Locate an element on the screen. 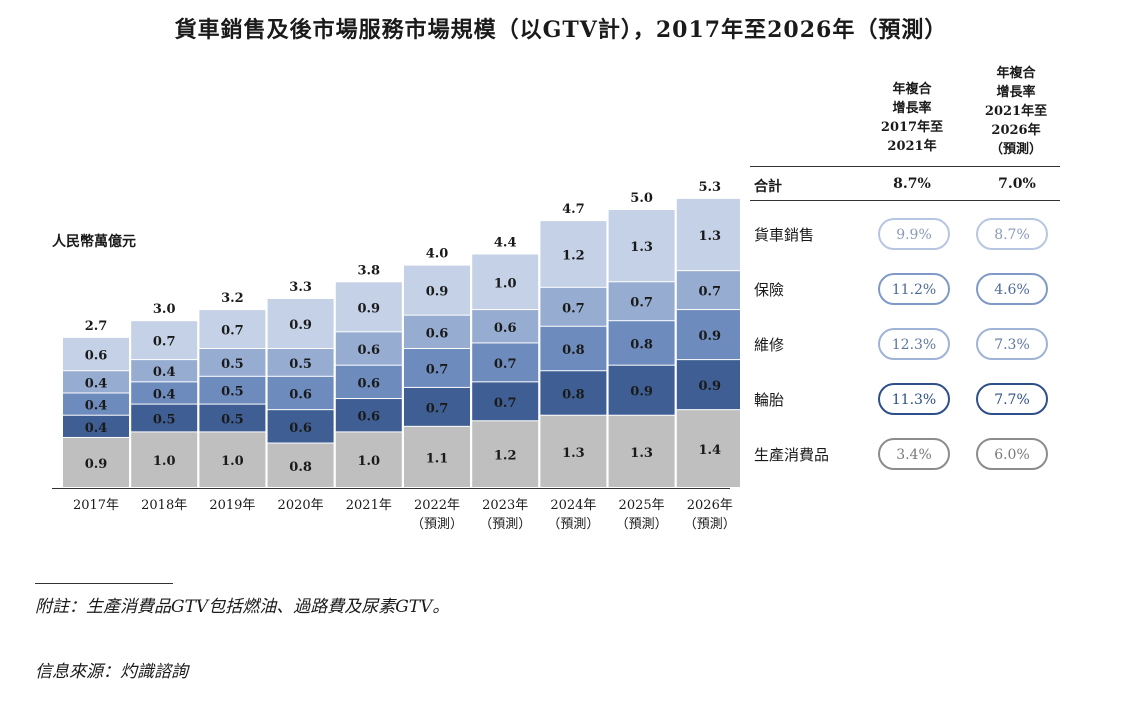 This screenshot has width=1122, height=702. x-tick-label: 2021年 is located at coordinates (369, 505).